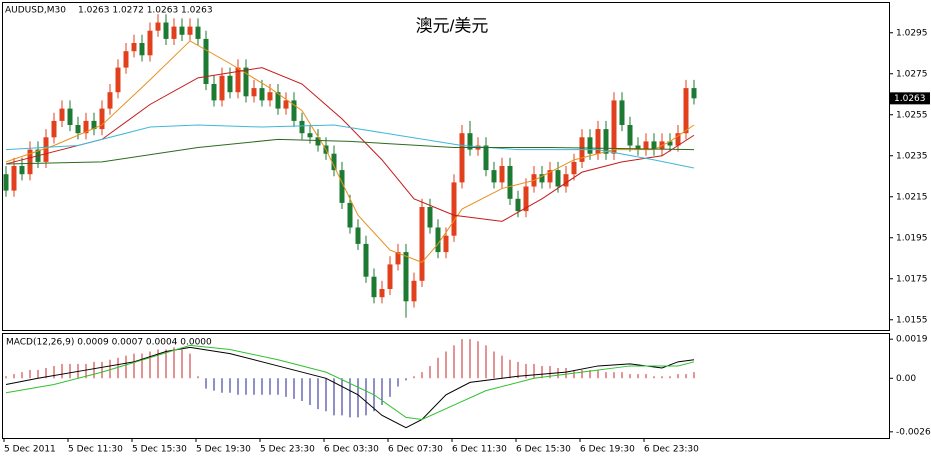 The height and width of the screenshot is (457, 931). I want to click on y-tick-label: 0.00, so click(906, 379).